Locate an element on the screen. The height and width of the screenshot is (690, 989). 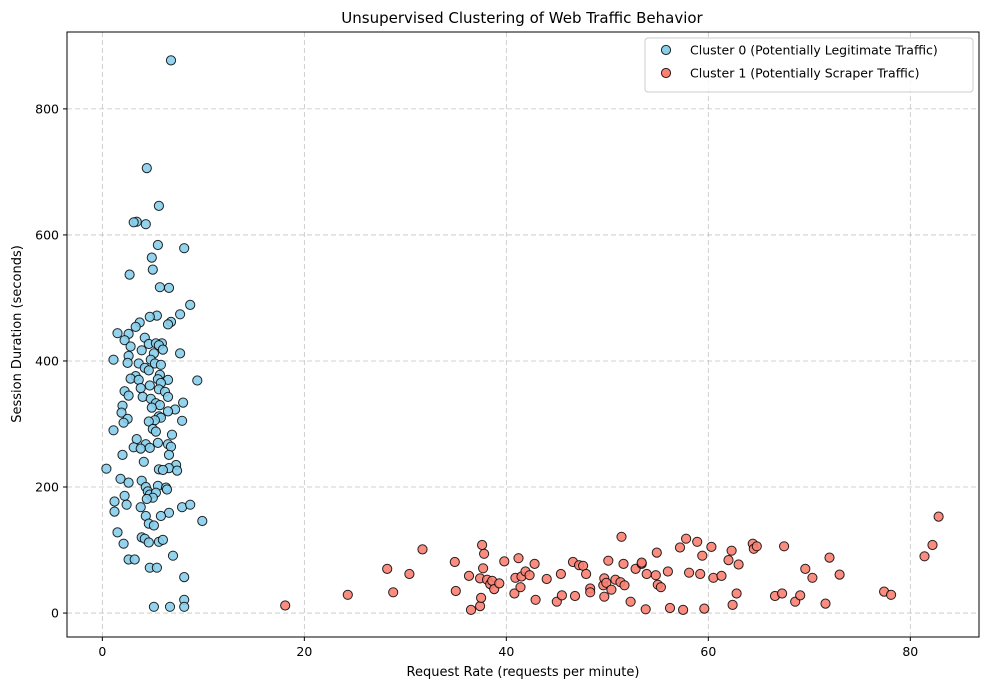
y-tick-label: 600 is located at coordinates (47, 234).